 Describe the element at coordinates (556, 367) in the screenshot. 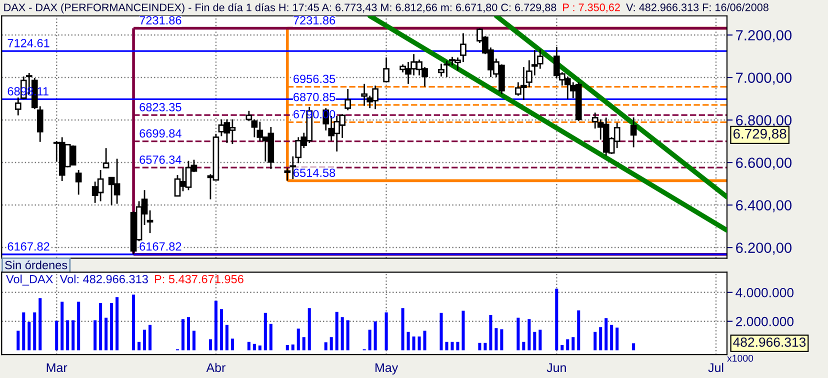

I see `x-tick-label: Jun` at that location.